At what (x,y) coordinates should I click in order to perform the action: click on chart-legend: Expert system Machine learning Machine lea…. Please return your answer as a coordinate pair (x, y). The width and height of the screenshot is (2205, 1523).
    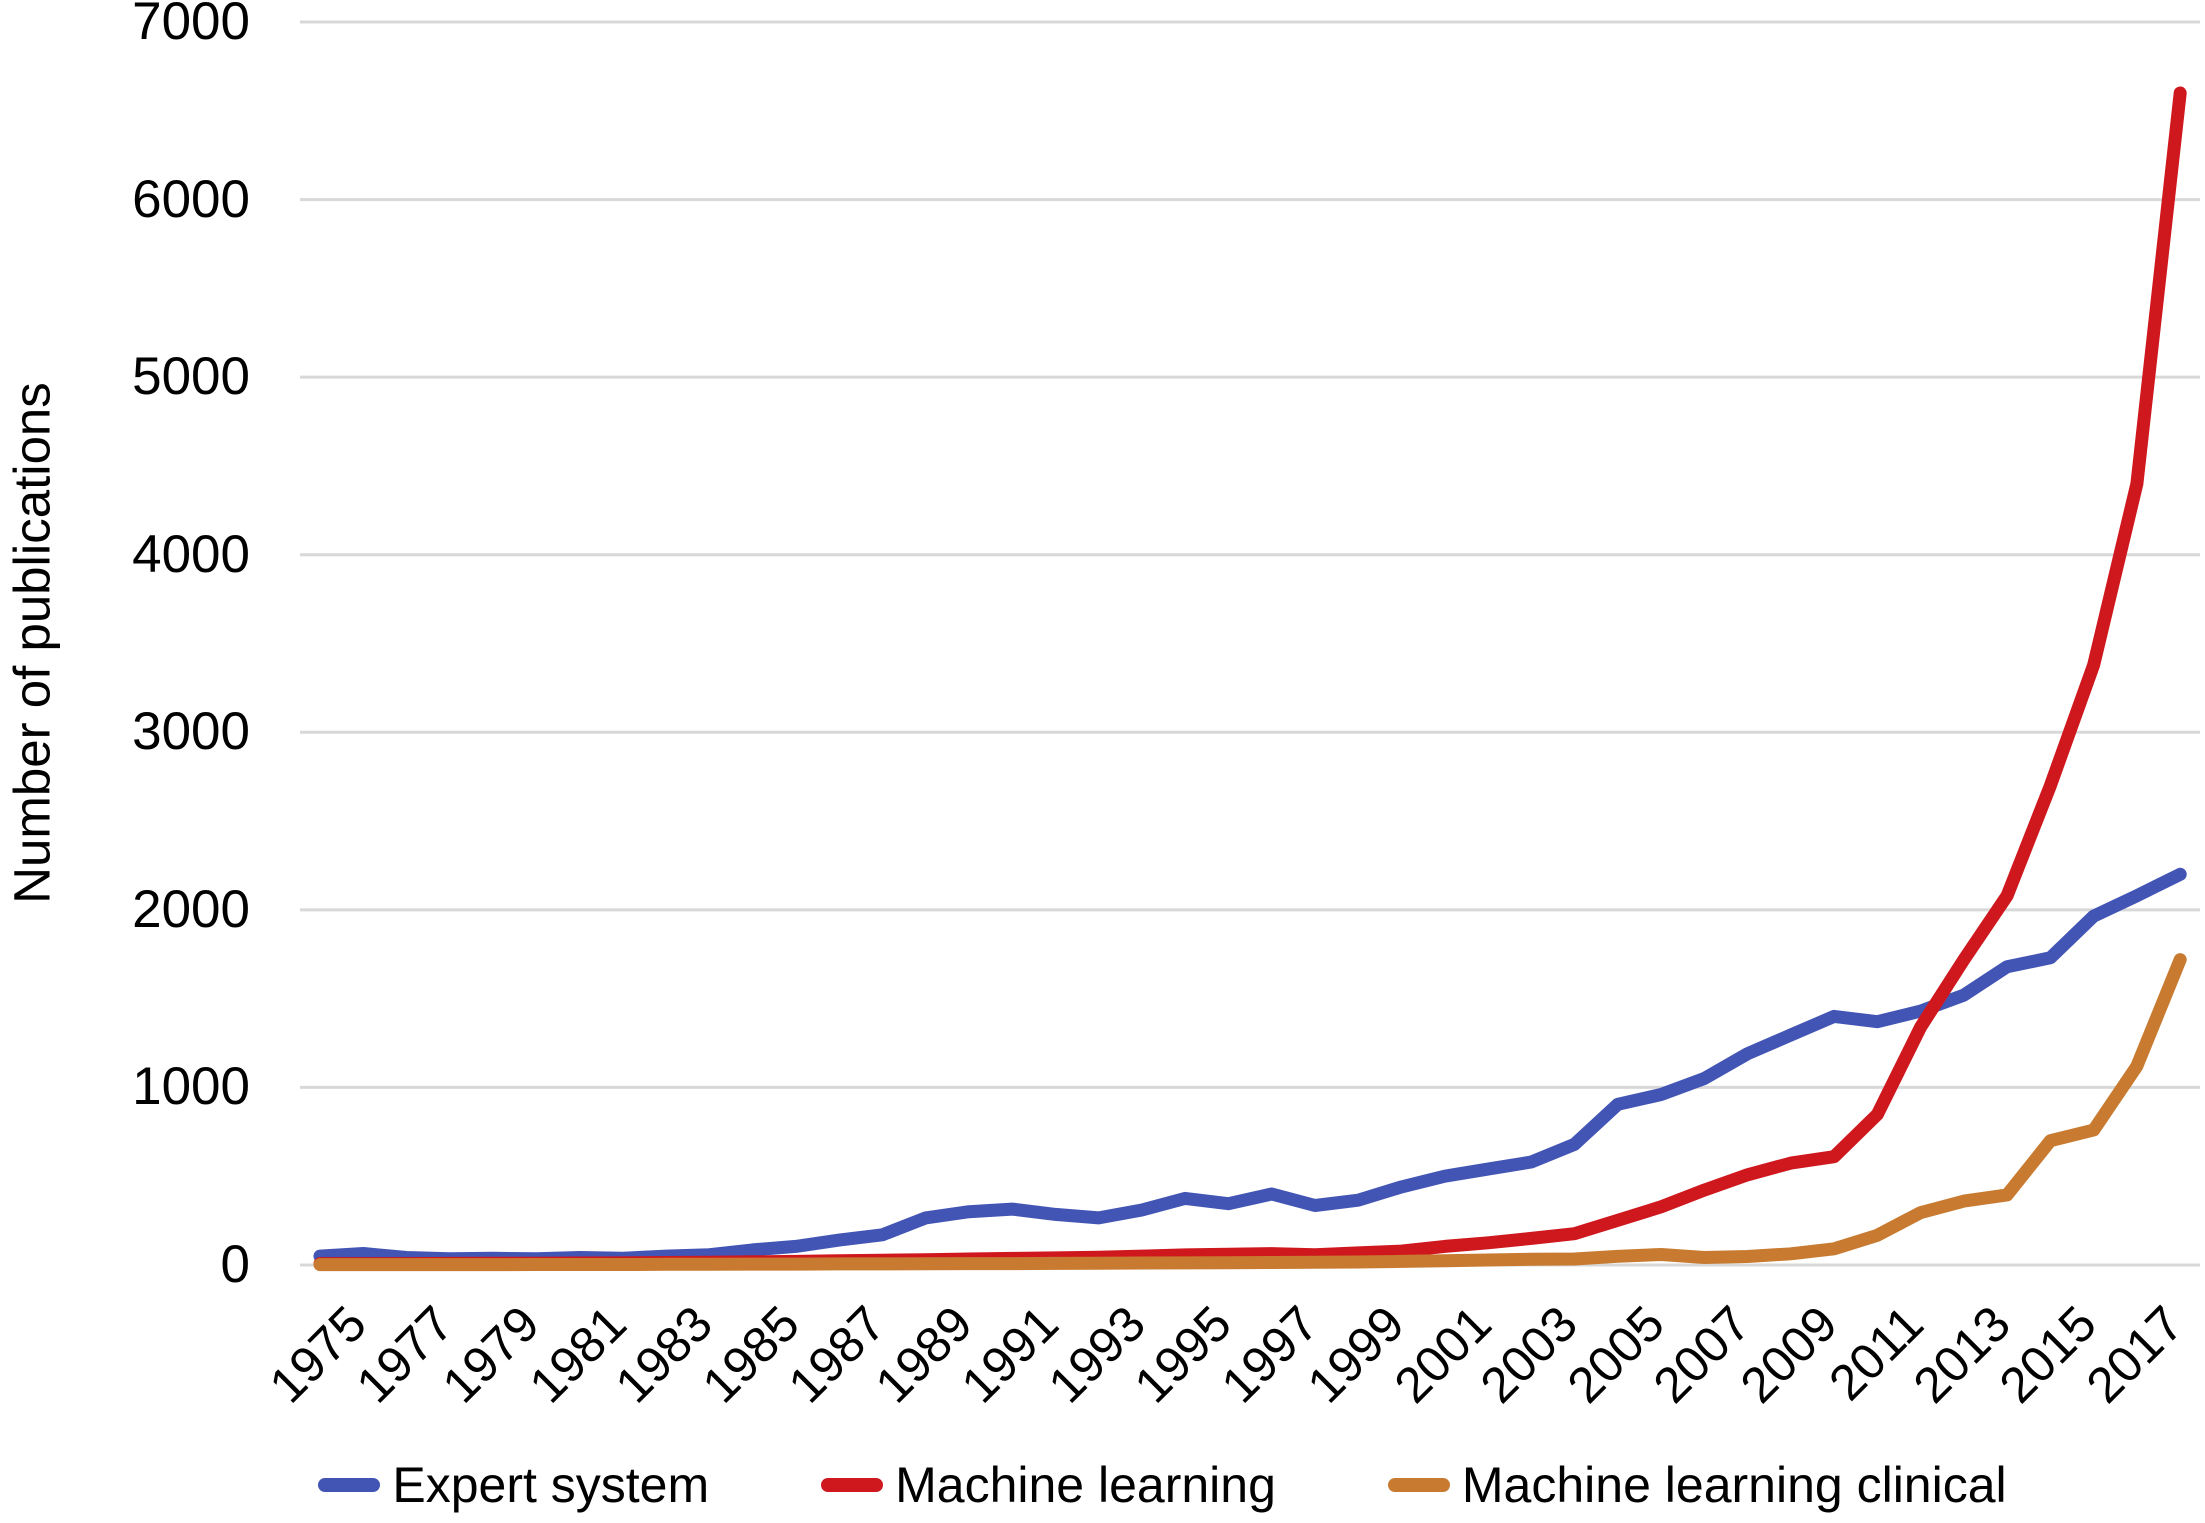
    Looking at the image, I should click on (1102, 1485).